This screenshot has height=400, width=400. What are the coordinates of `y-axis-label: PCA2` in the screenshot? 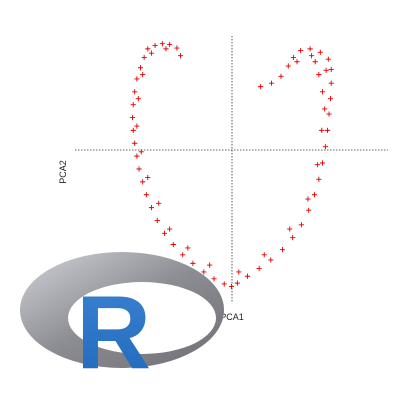 It's located at (63, 172).